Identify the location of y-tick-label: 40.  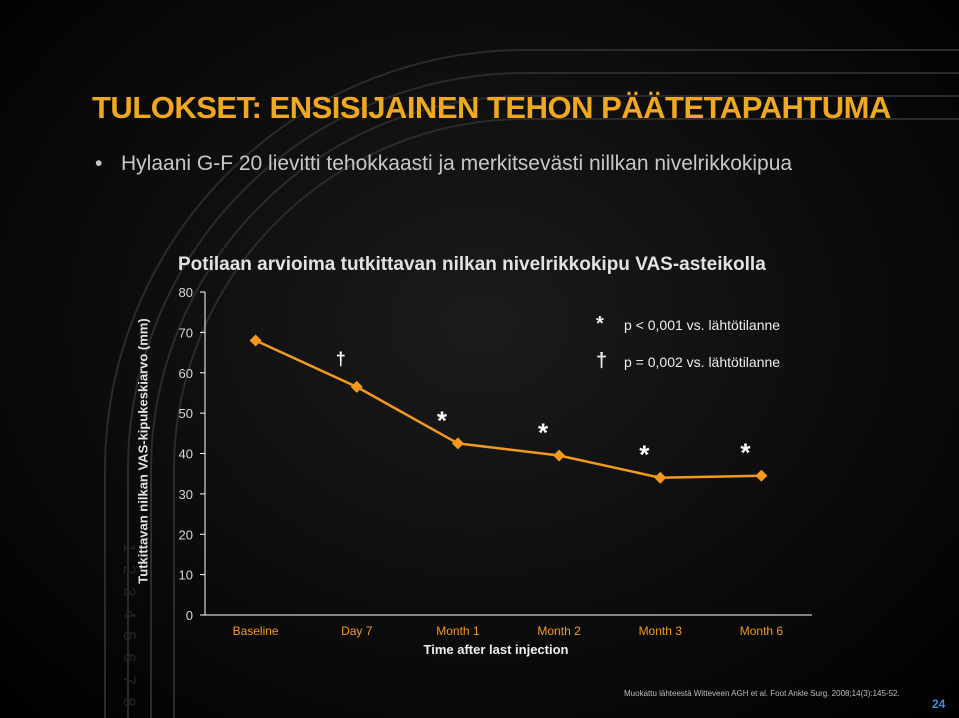
(186, 454).